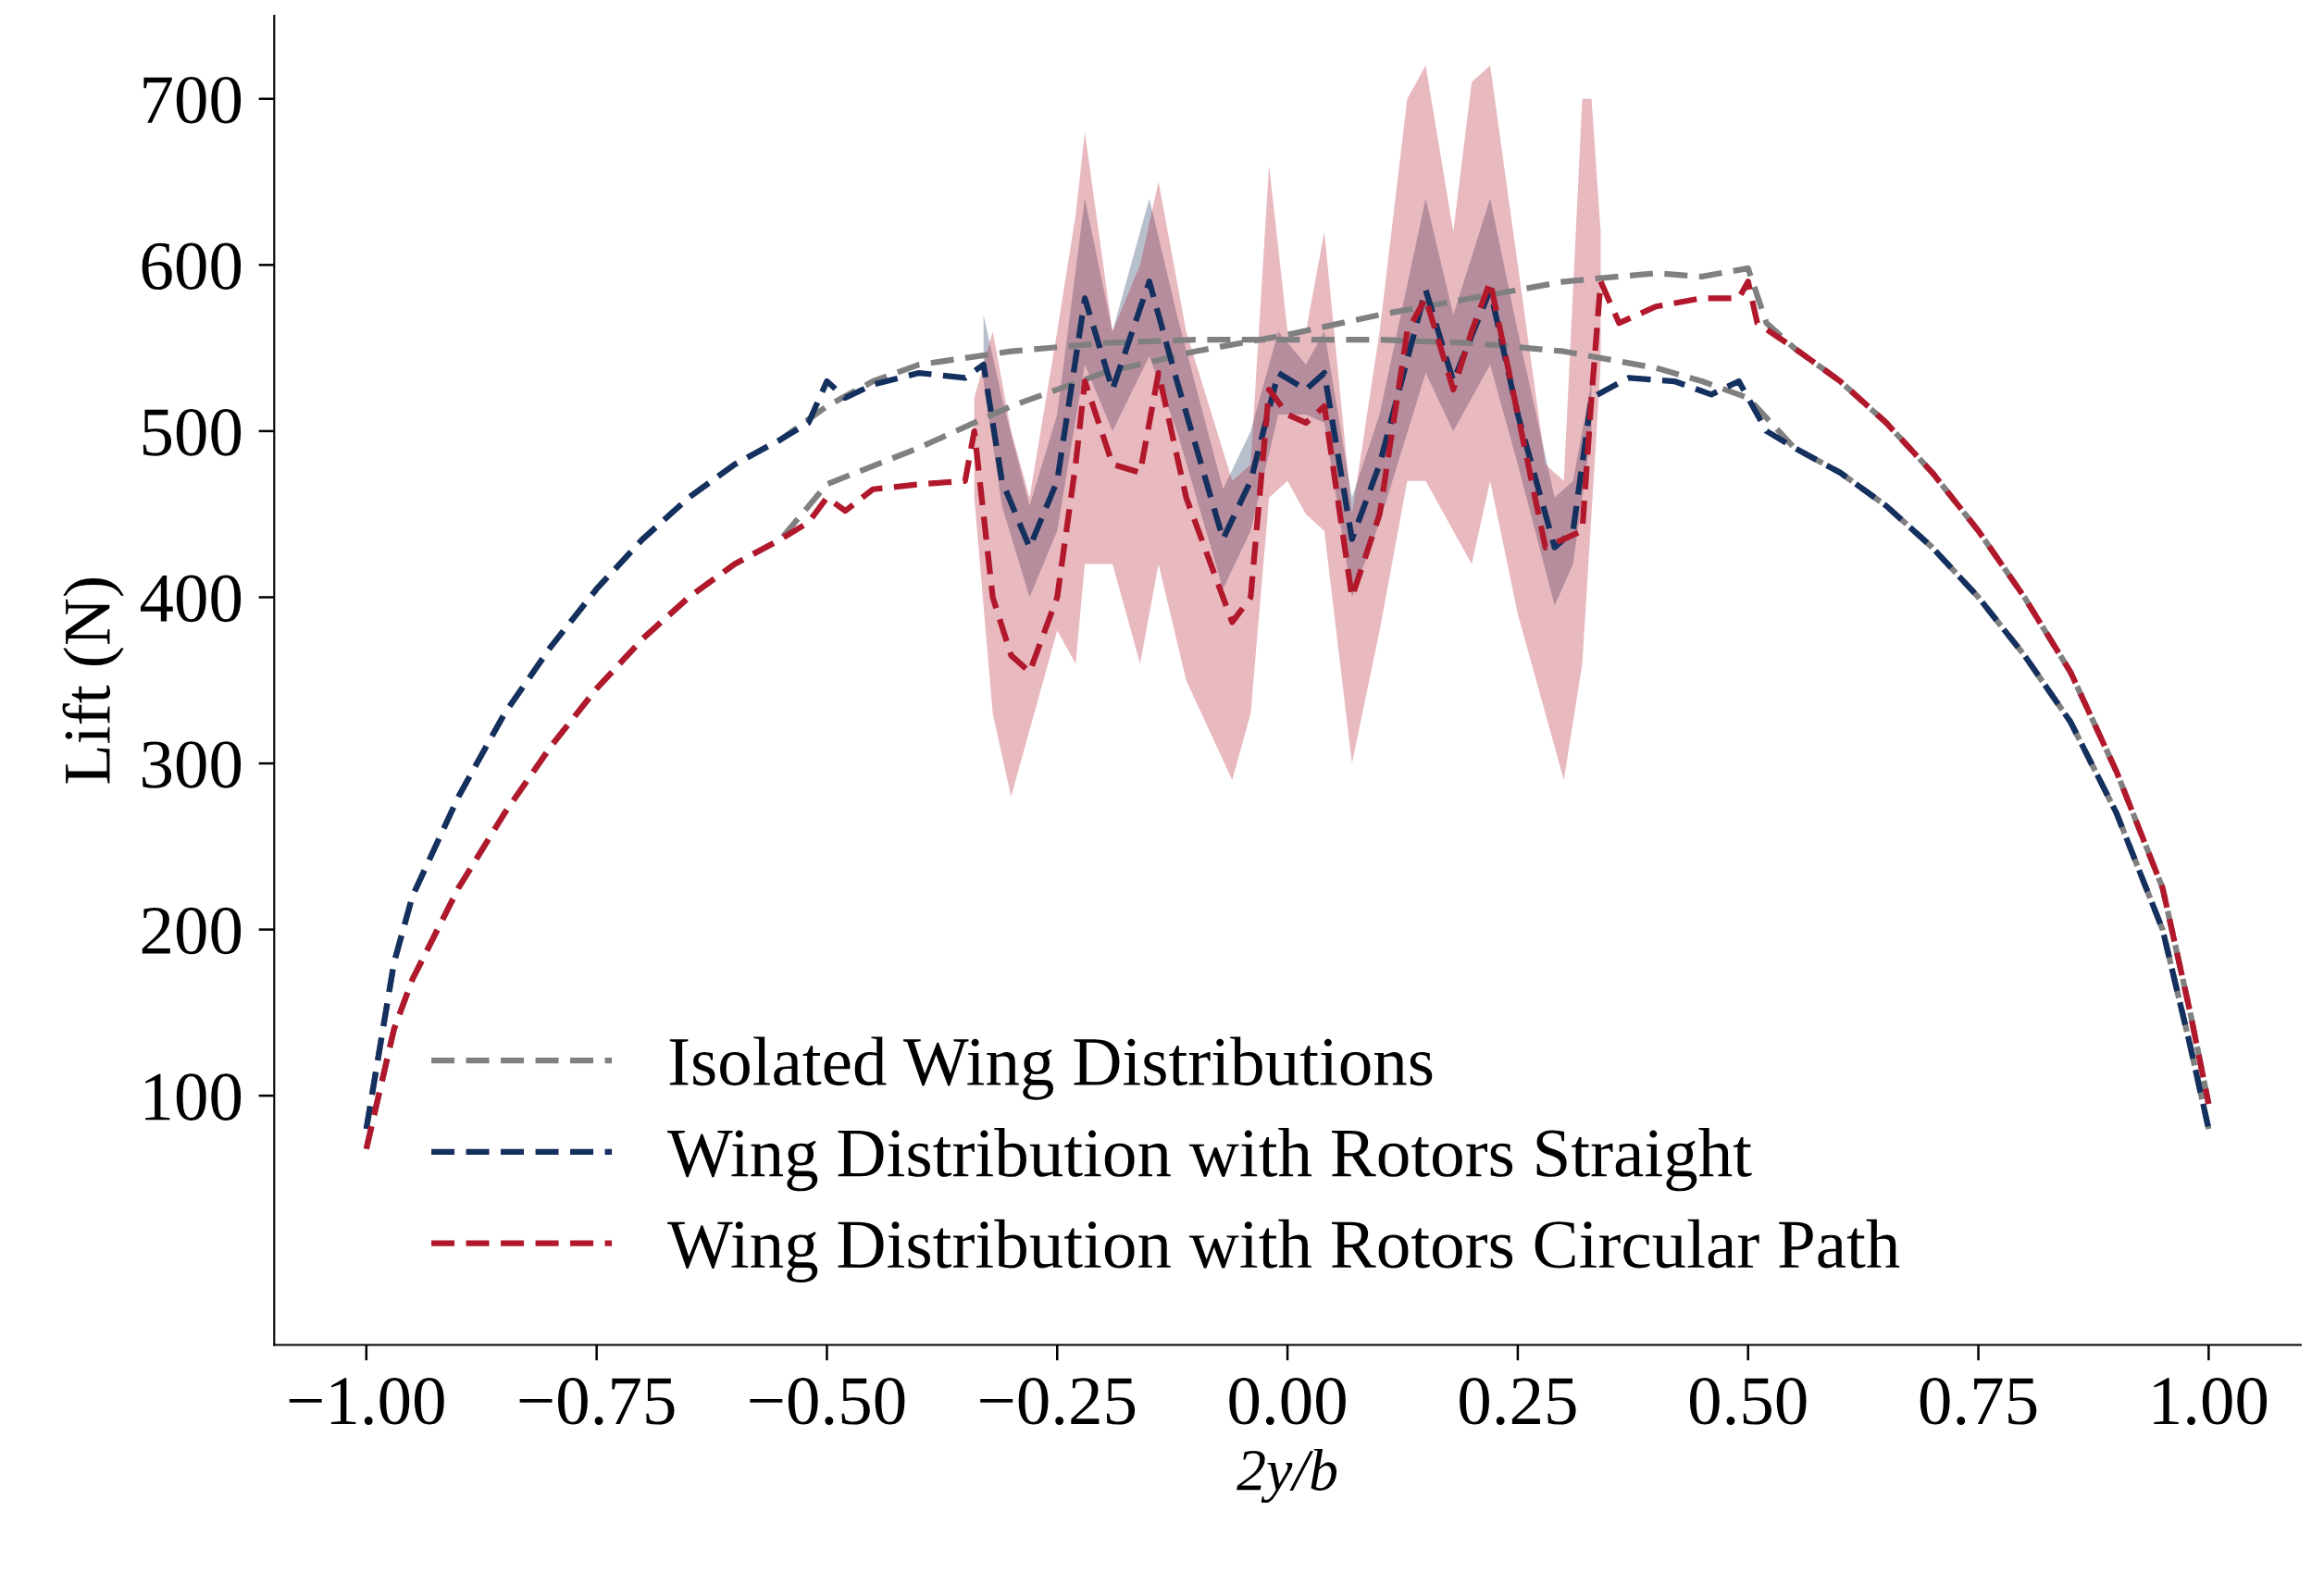 This screenshot has width=2324, height=1573. I want to click on x-axis-title: 2y/b, so click(1287, 1476).